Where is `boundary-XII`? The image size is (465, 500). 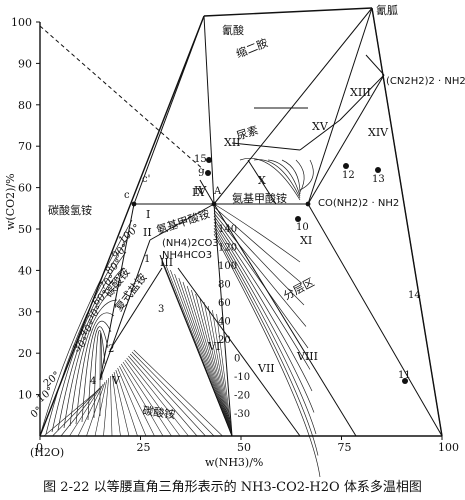 boundary-XII is located at coordinates (266, 146).